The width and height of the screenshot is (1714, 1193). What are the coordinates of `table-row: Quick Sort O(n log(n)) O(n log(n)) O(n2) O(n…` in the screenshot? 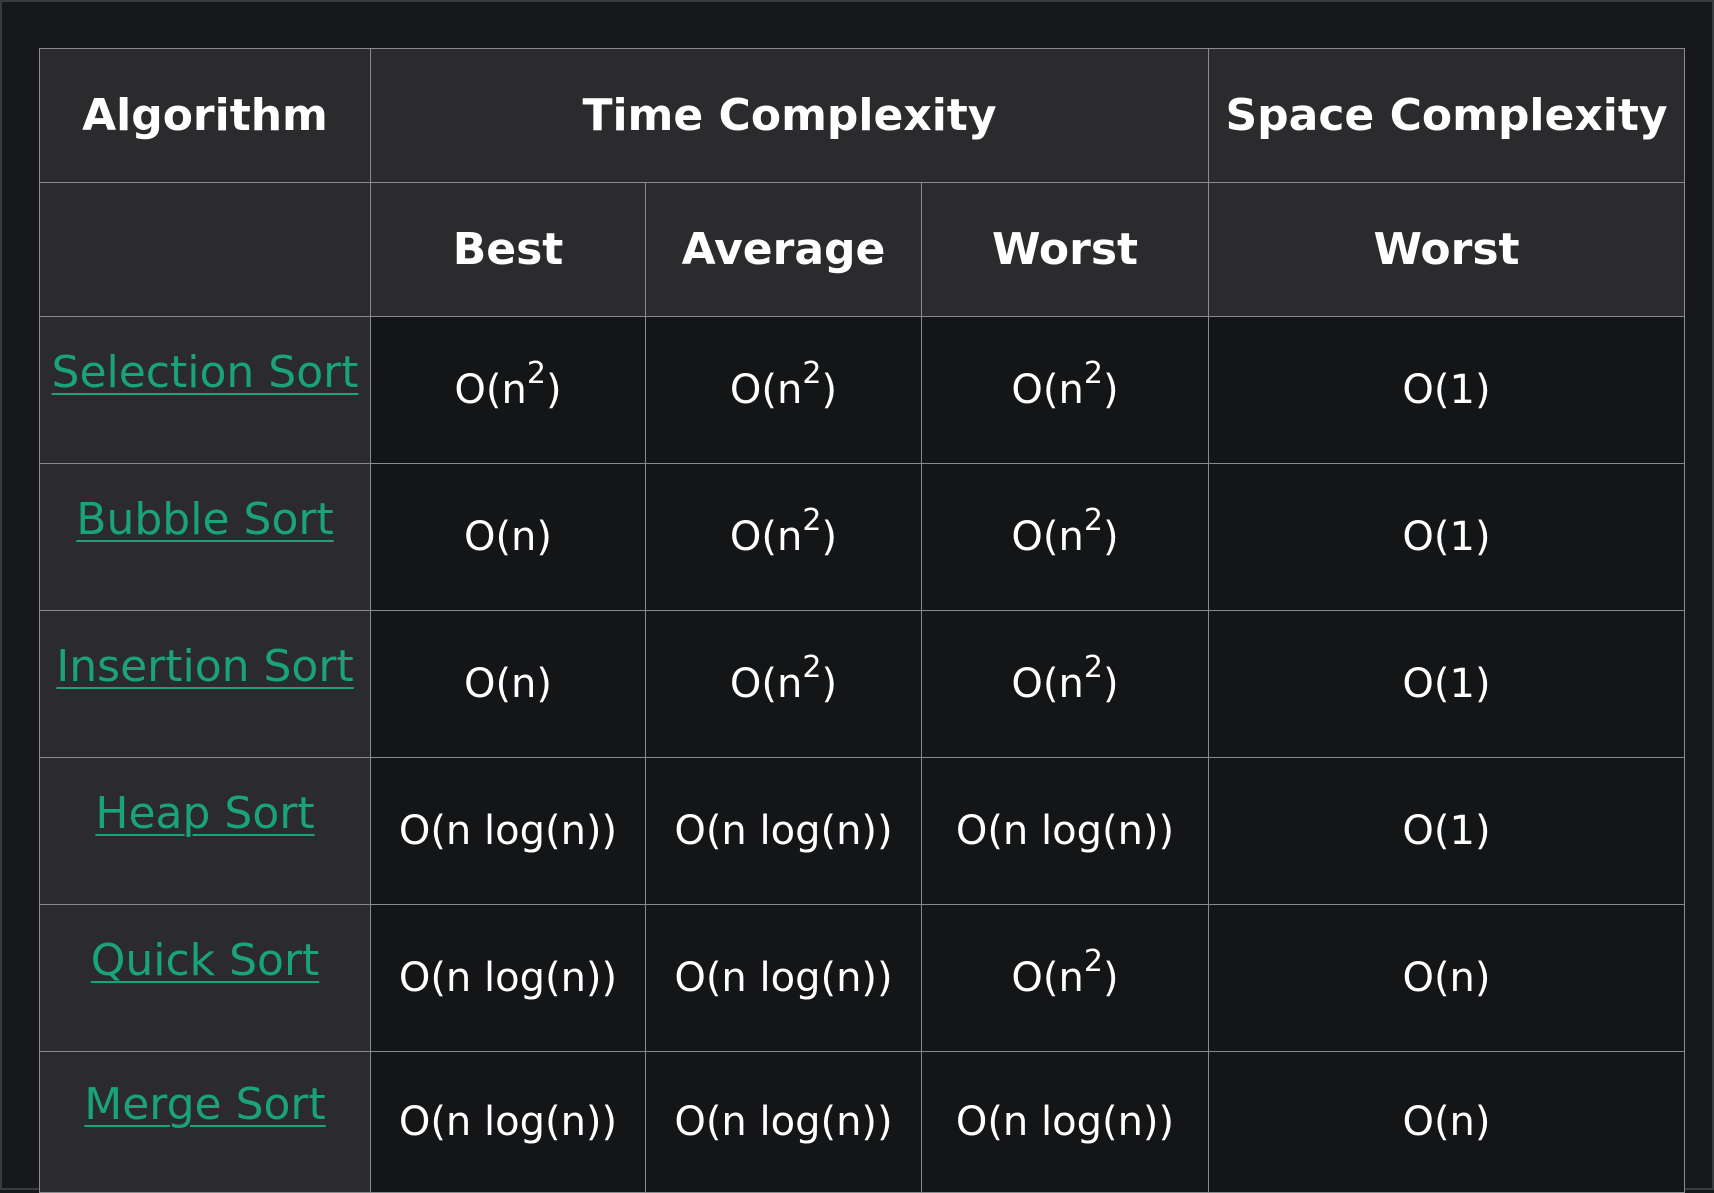 It's located at (862, 978).